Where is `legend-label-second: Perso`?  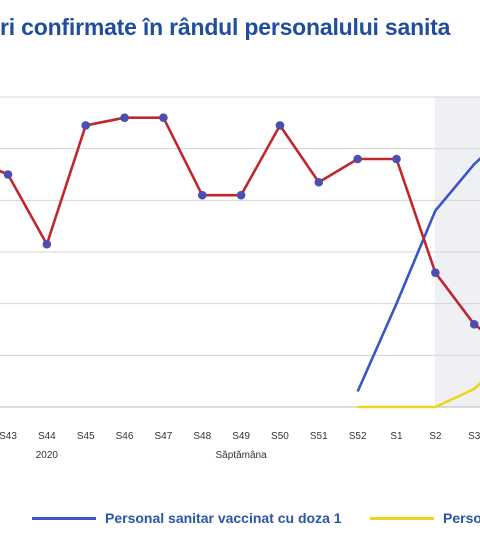
legend-label-second: Perso is located at coordinates (461, 518).